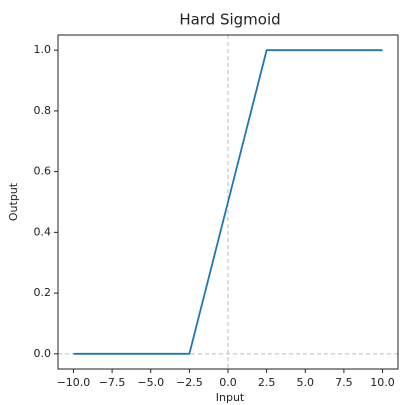  I want to click on y-tick-label: 0.8, so click(43, 110).